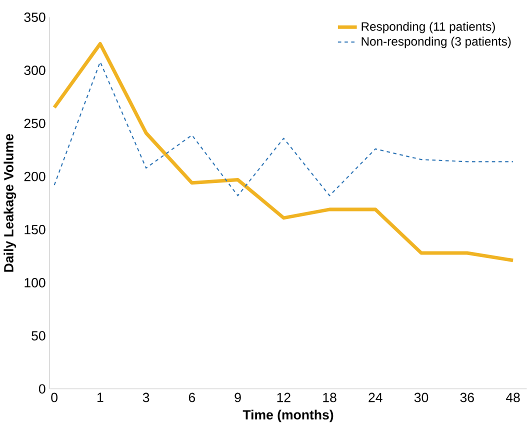  What do you see at coordinates (10, 203) in the screenshot?
I see `y-axis-title: Daily Leakage Volume` at bounding box center [10, 203].